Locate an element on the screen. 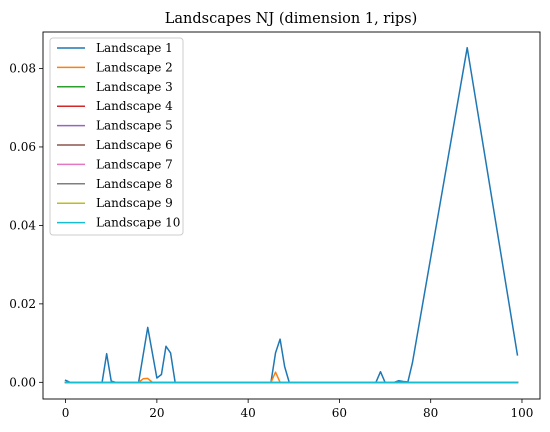 Image resolution: width=550 pixels, height=432 pixels. y-axis: 0.00 0.02 0.04 0.06 0.08 is located at coordinates (26, 225).